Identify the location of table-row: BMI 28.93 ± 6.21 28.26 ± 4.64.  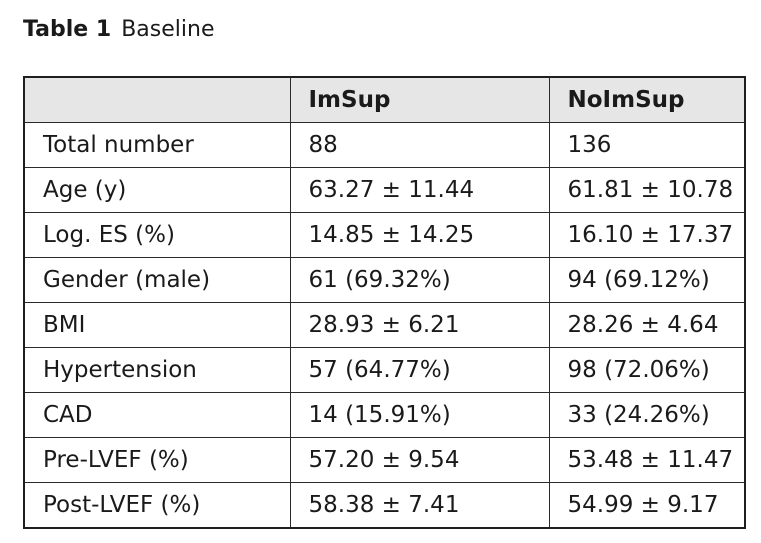
(384, 325).